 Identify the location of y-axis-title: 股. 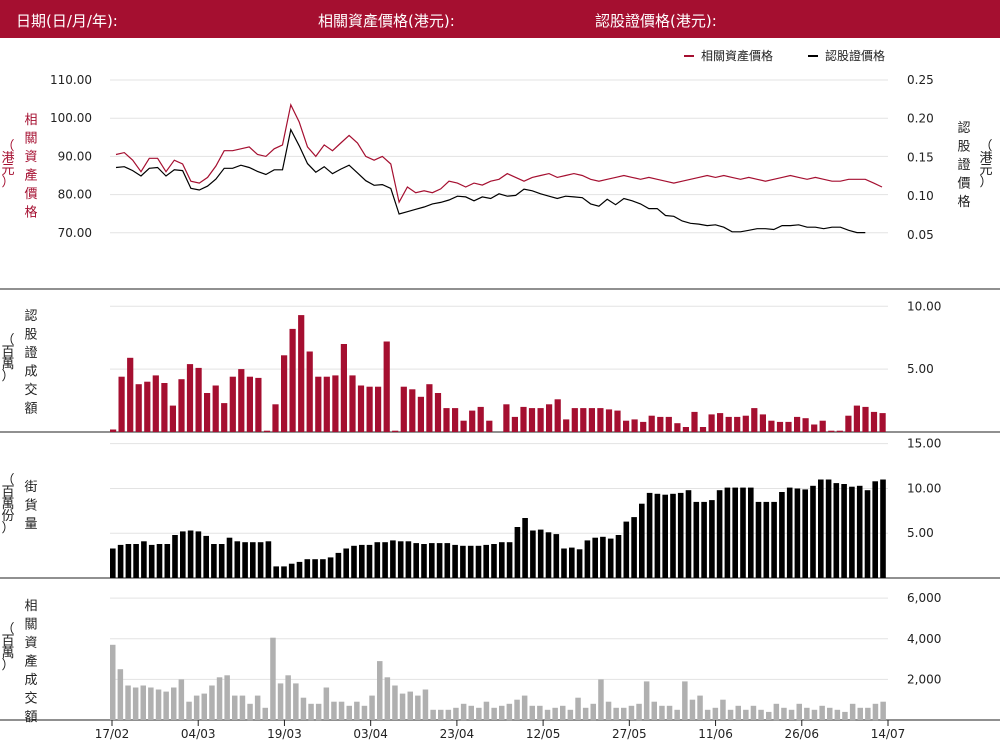
(30, 335).